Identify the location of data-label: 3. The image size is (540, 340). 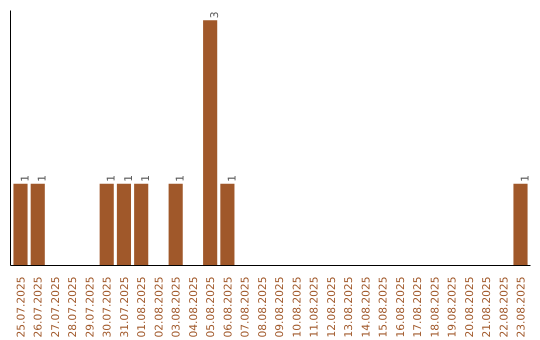
(215, 15).